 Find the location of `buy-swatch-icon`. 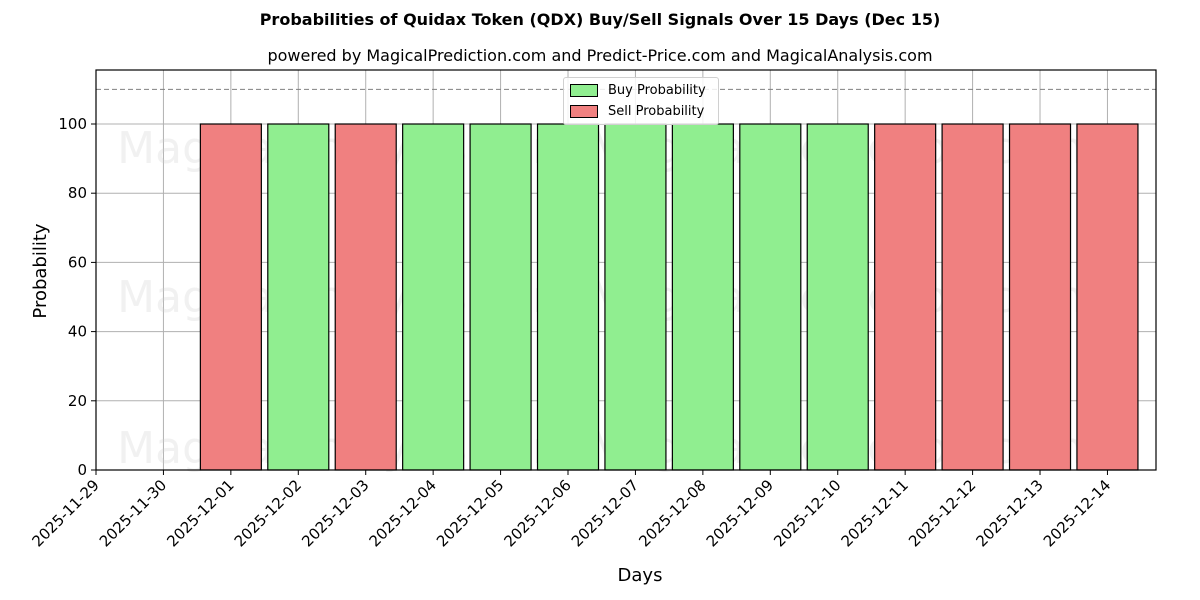

buy-swatch-icon is located at coordinates (584, 90).